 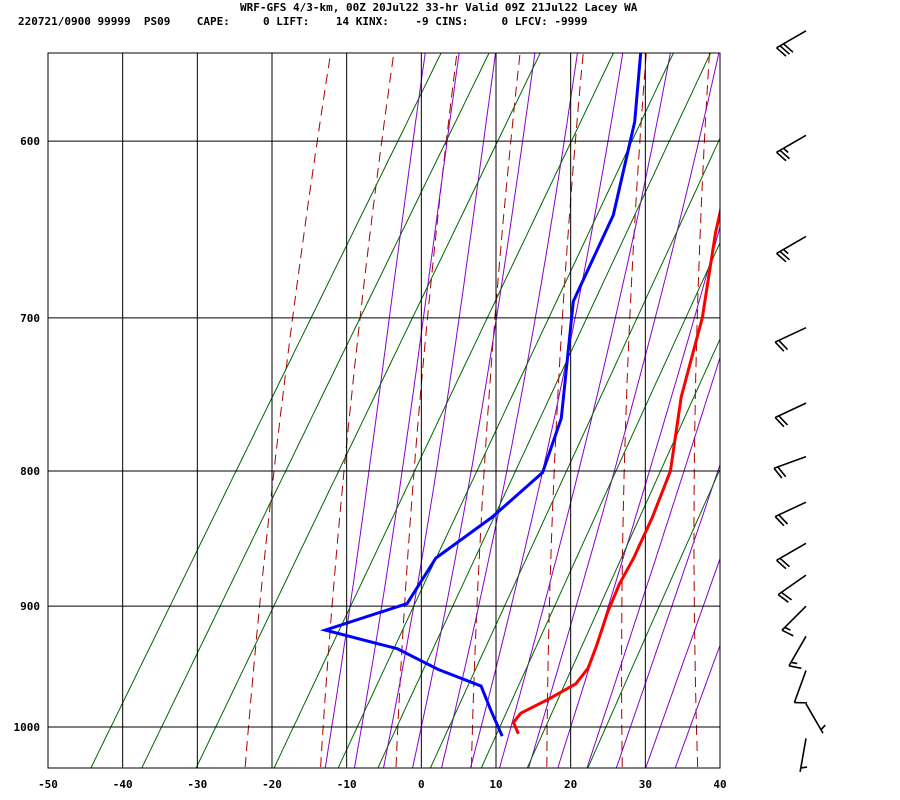 What do you see at coordinates (30, 606) in the screenshot?
I see `pressure-tick-label: 900` at bounding box center [30, 606].